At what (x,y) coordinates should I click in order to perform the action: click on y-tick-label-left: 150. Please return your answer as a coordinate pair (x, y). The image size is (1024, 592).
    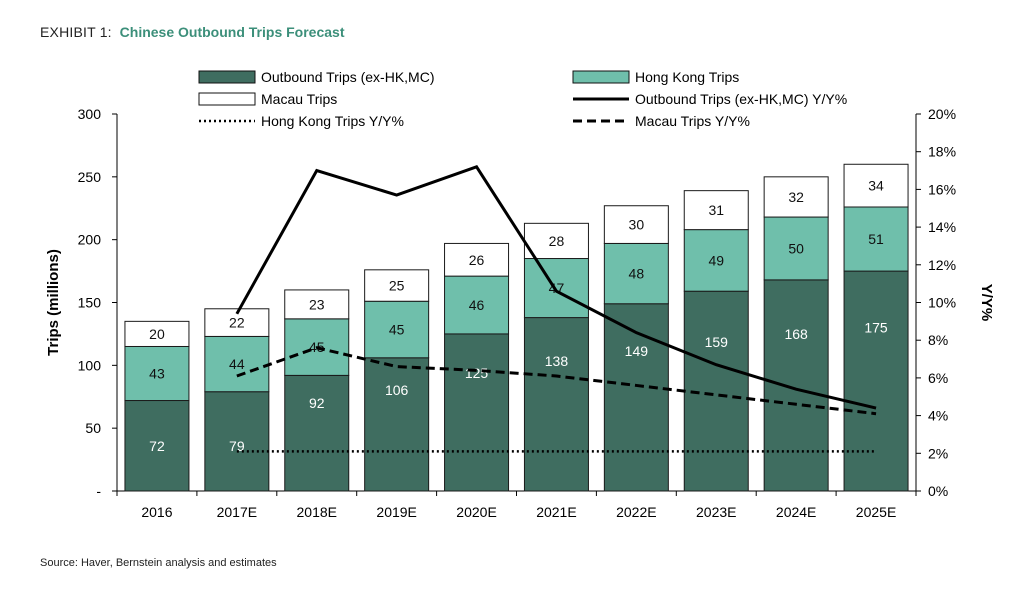
    Looking at the image, I should click on (90, 303).